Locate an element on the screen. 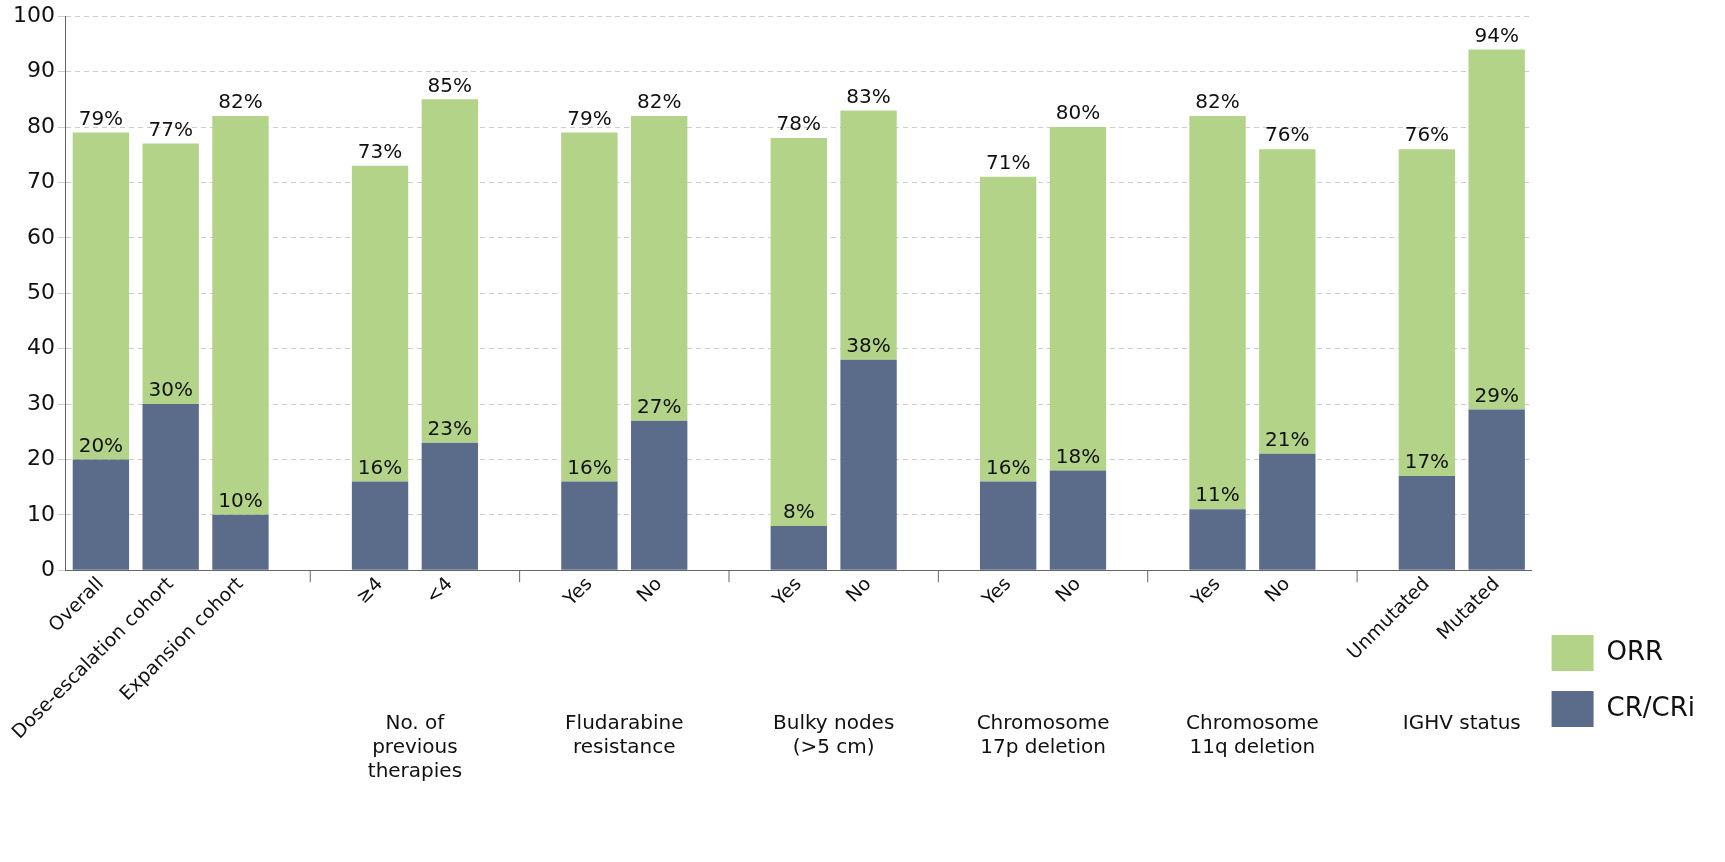 The height and width of the screenshot is (862, 1725). data-label: 21% is located at coordinates (1287, 439).